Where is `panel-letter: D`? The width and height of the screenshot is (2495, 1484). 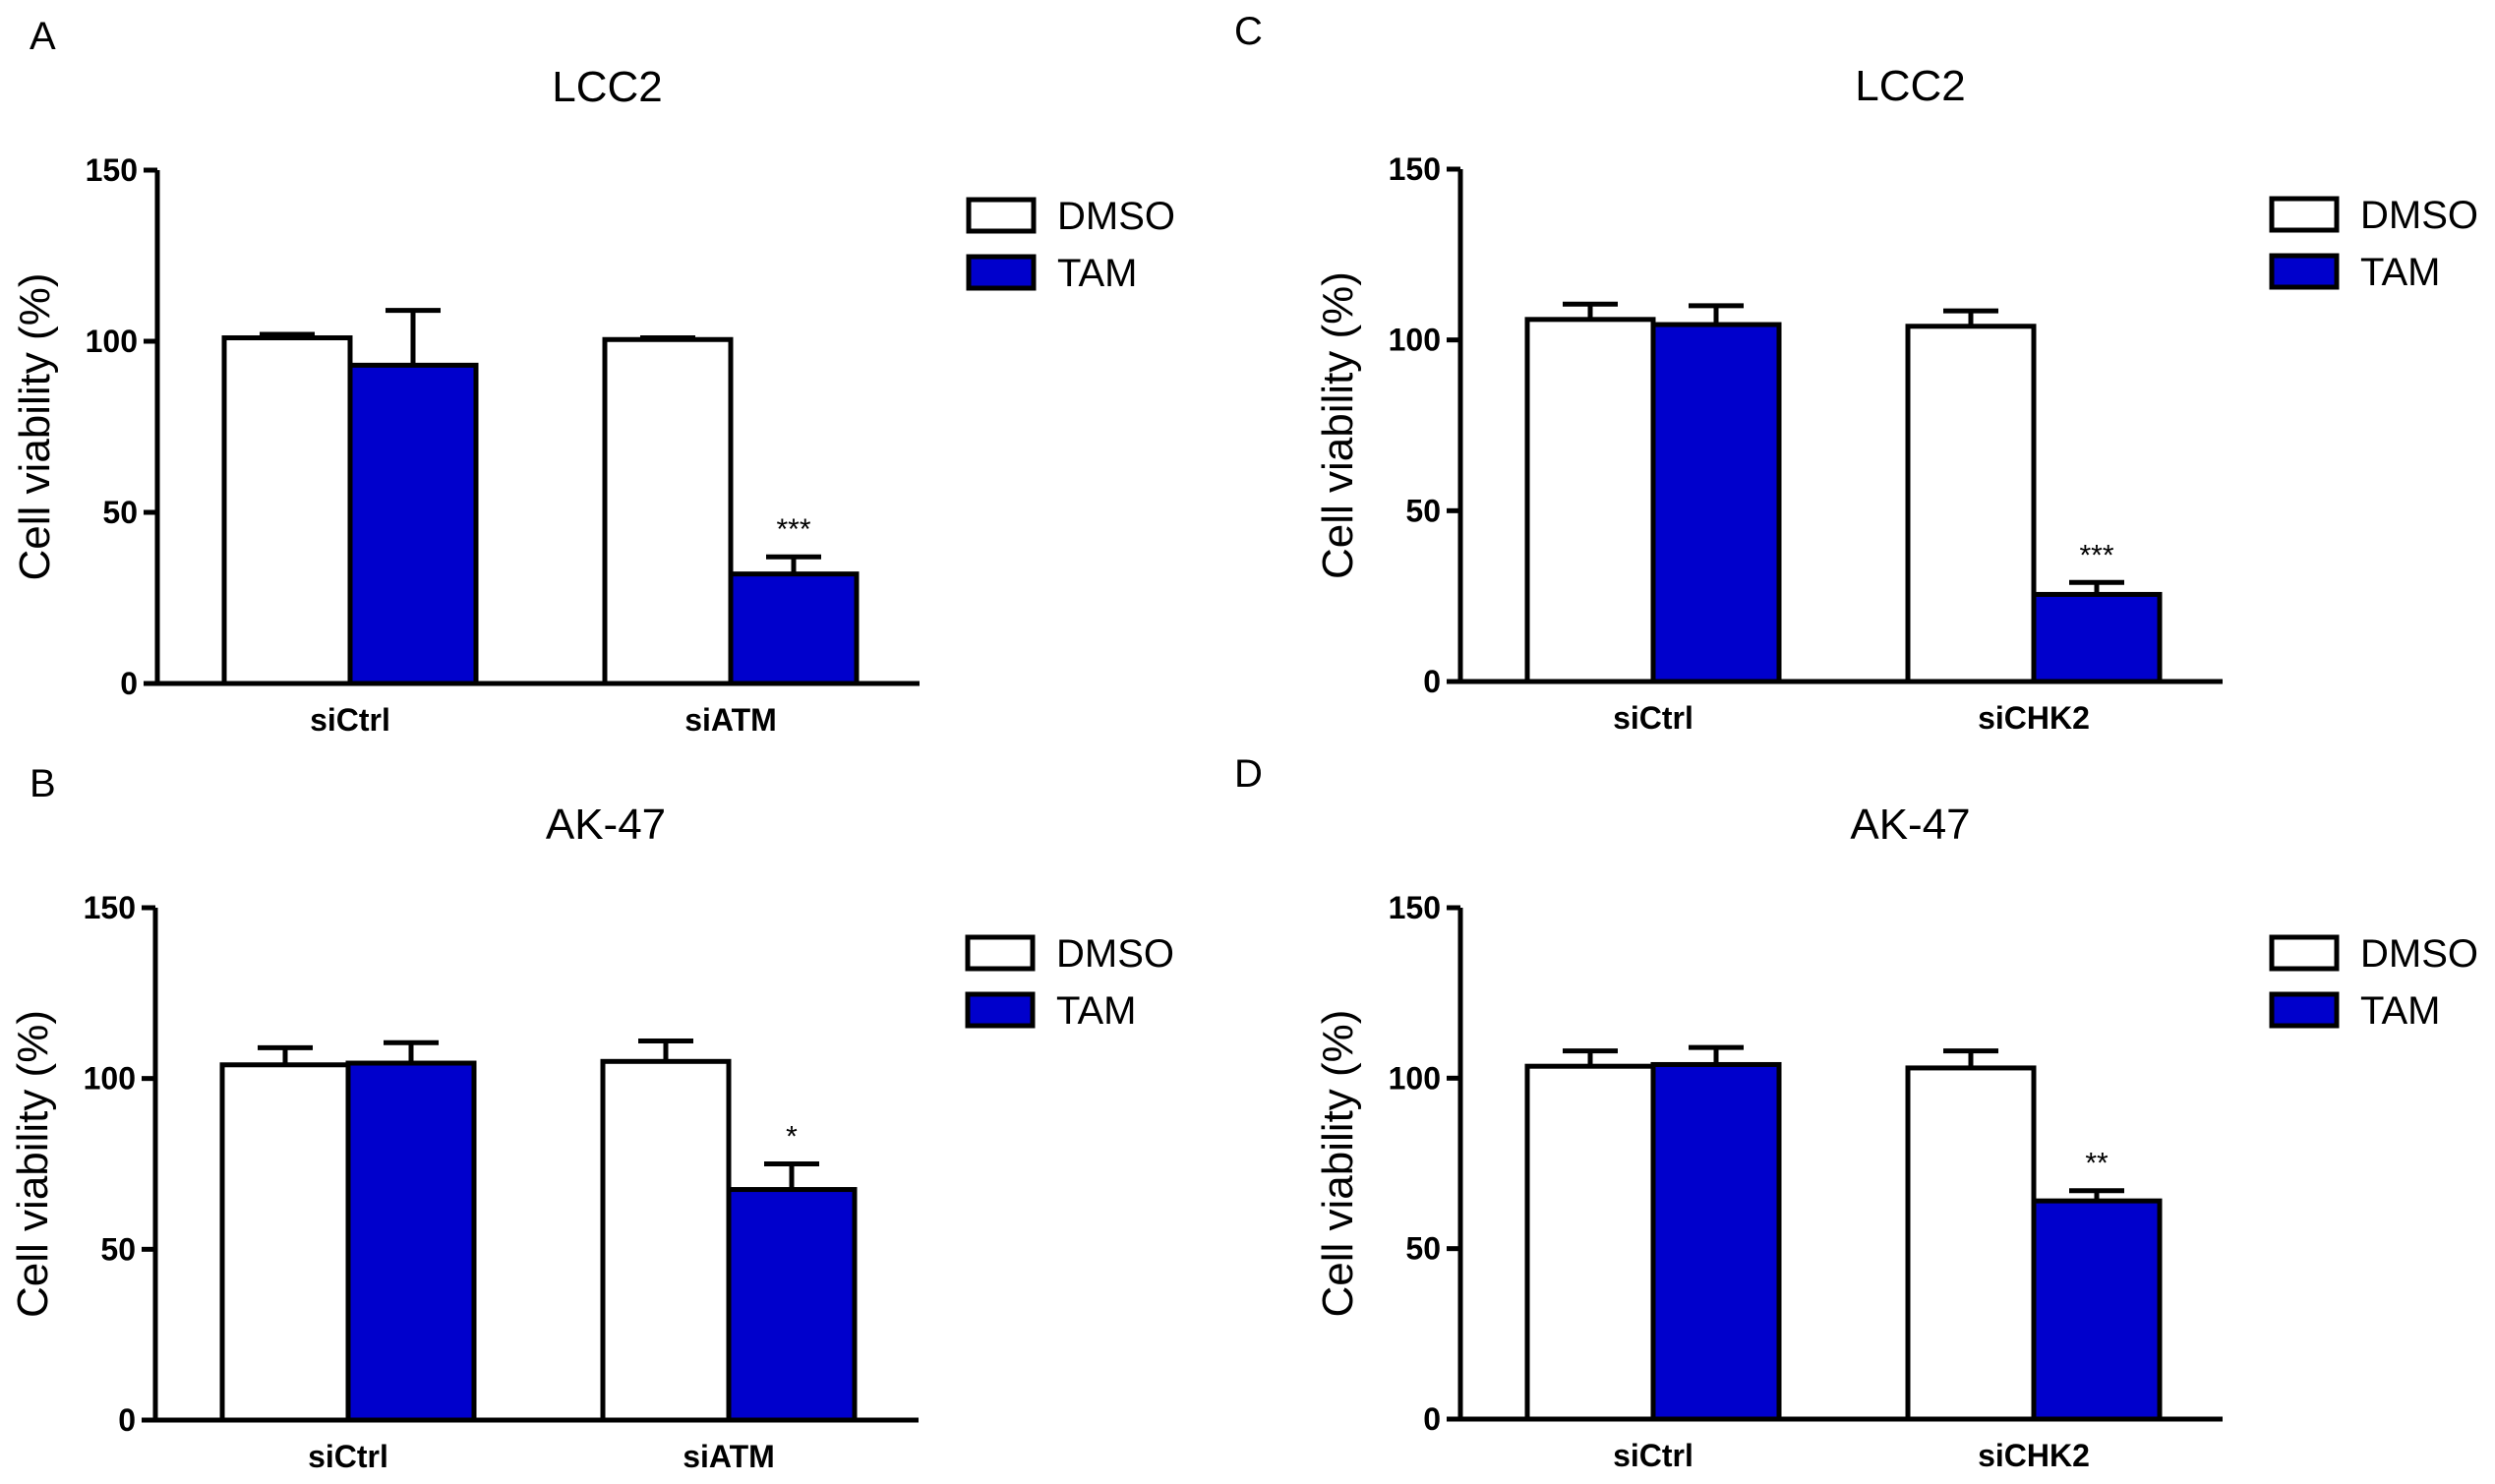 panel-letter: D is located at coordinates (1249, 774).